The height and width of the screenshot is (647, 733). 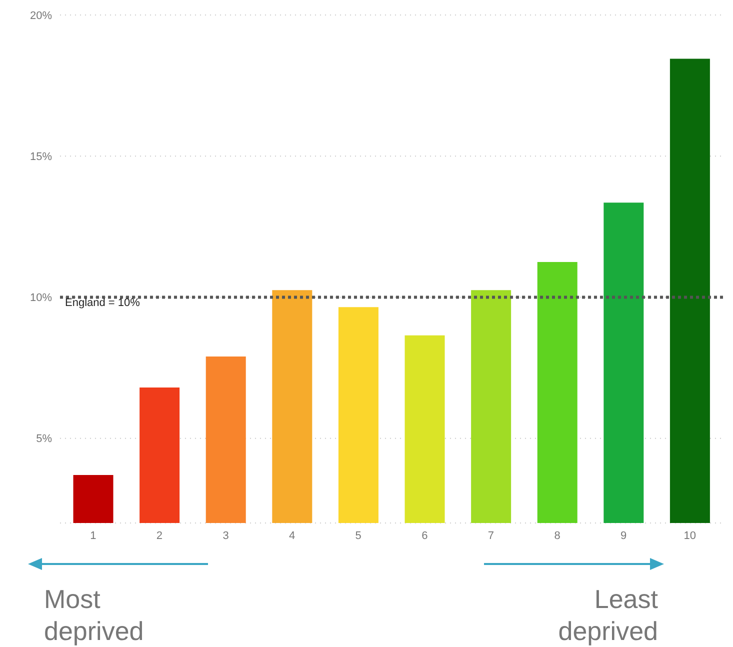 What do you see at coordinates (94, 615) in the screenshot?
I see `text: Most deprived` at bounding box center [94, 615].